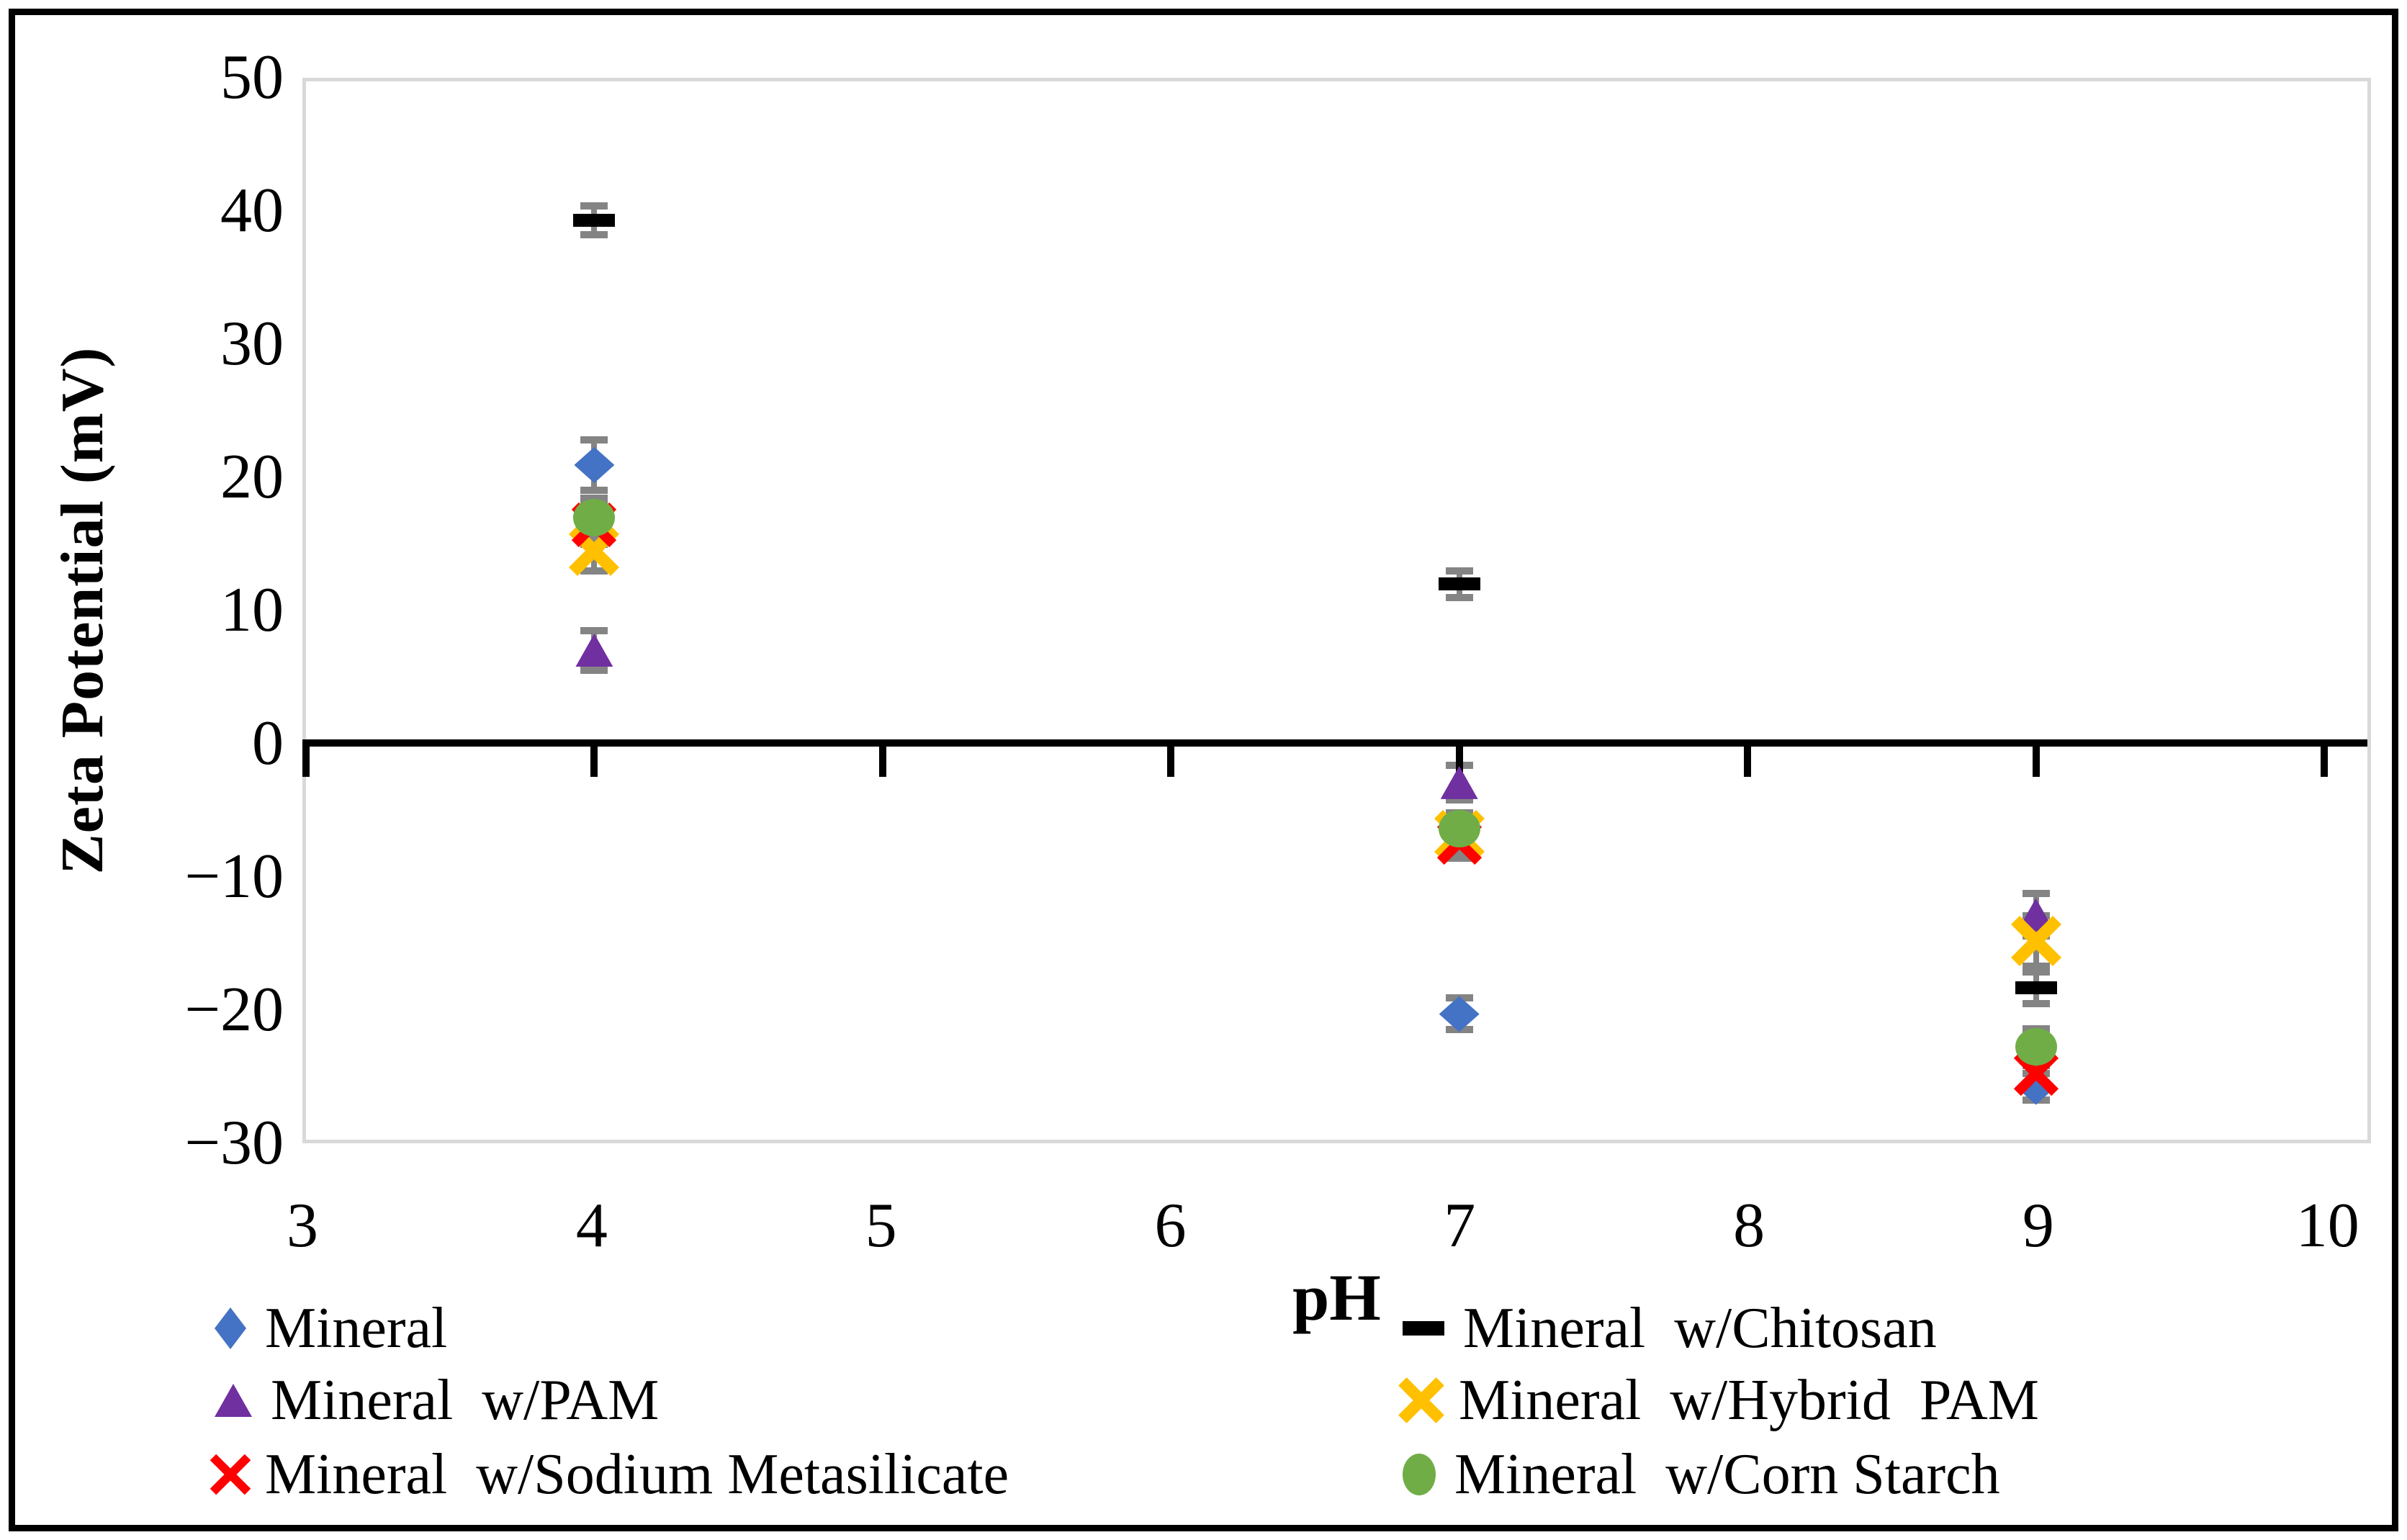 The height and width of the screenshot is (1540, 2407). I want to click on legend-marker-sodium-metasilicate-x, so click(230, 1474).